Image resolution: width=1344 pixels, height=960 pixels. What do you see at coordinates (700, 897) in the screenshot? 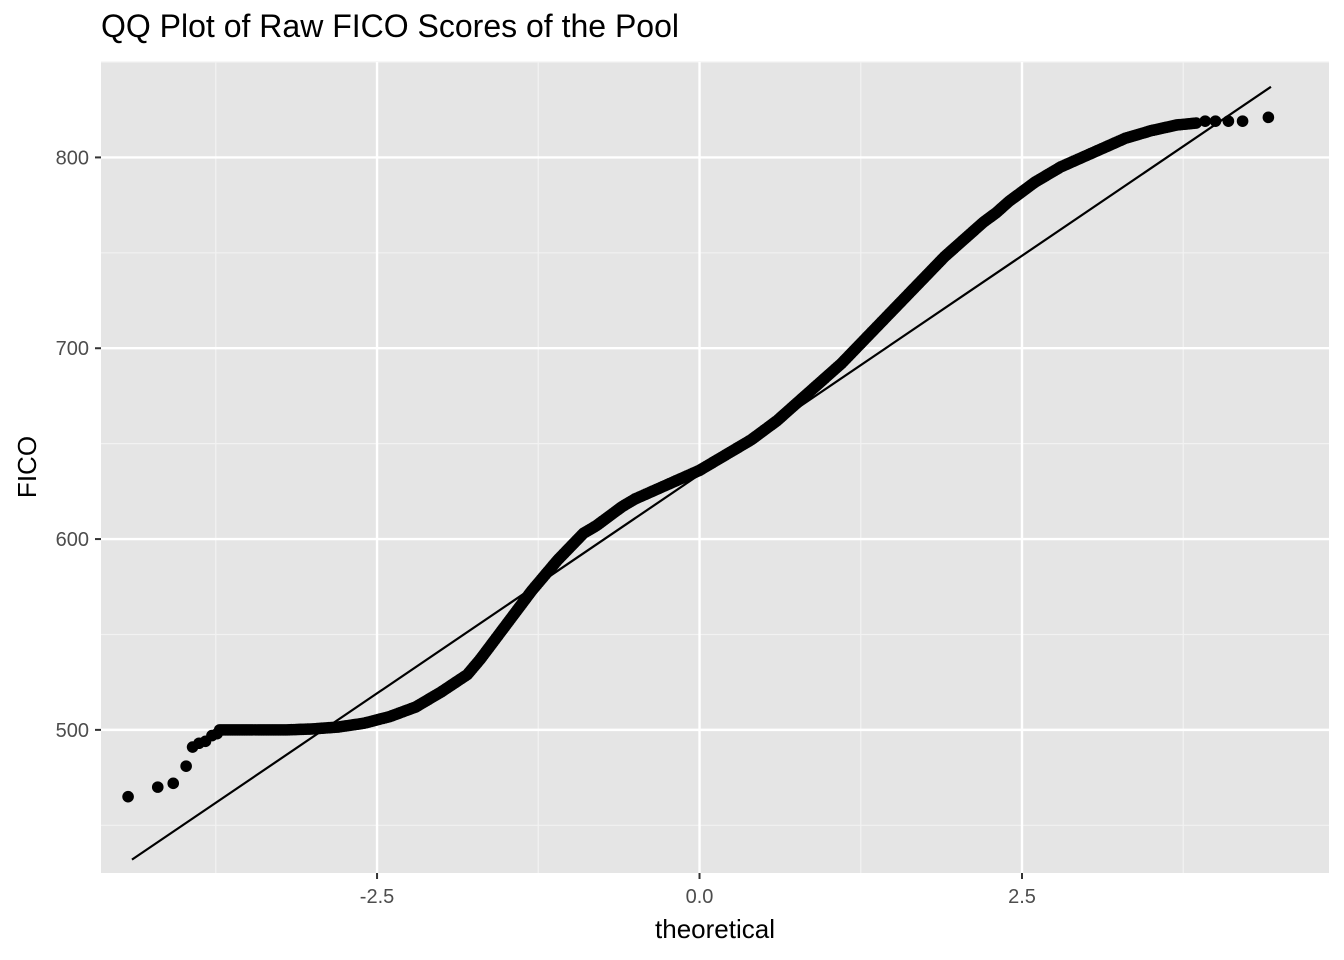
I see `x-tick-label: 0.0` at bounding box center [700, 897].